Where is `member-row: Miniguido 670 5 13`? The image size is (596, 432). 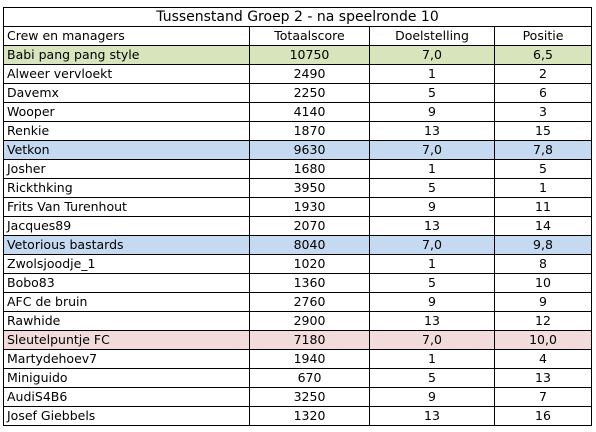 member-row: Miniguido 670 5 13 is located at coordinates (297, 378).